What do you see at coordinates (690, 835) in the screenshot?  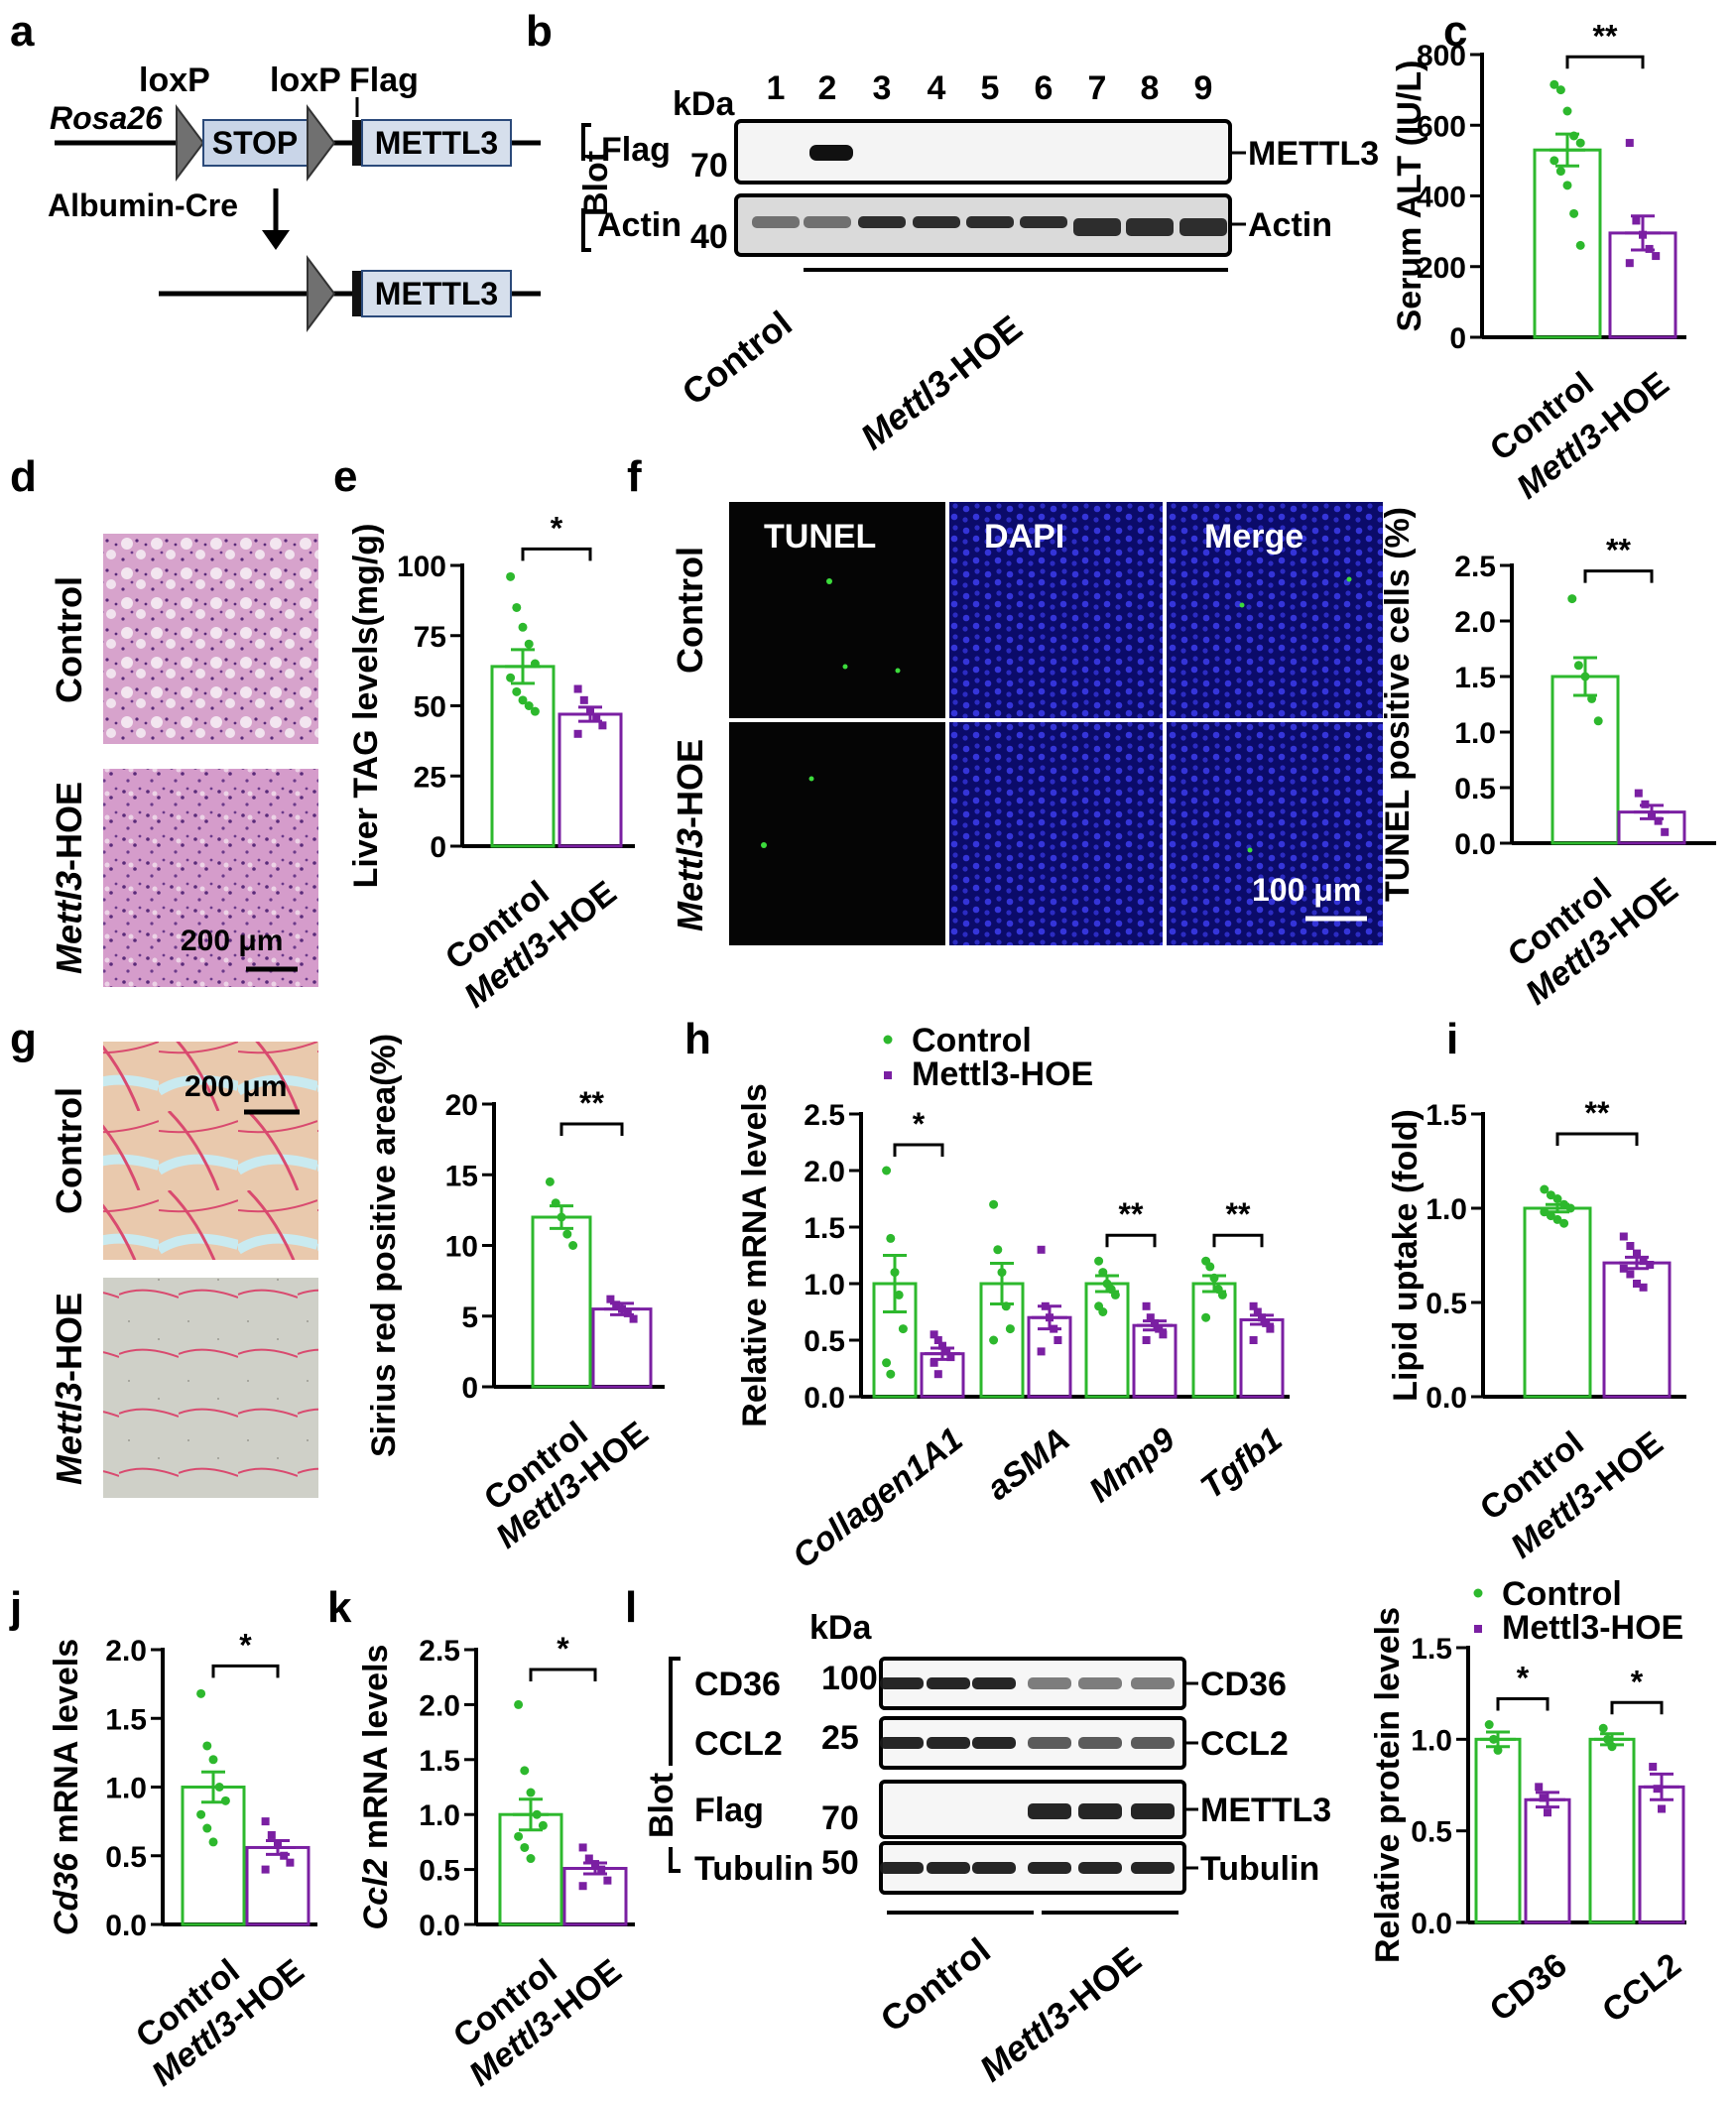 I see `row-label-hoe-f: Mettl3-HOE` at bounding box center [690, 835].